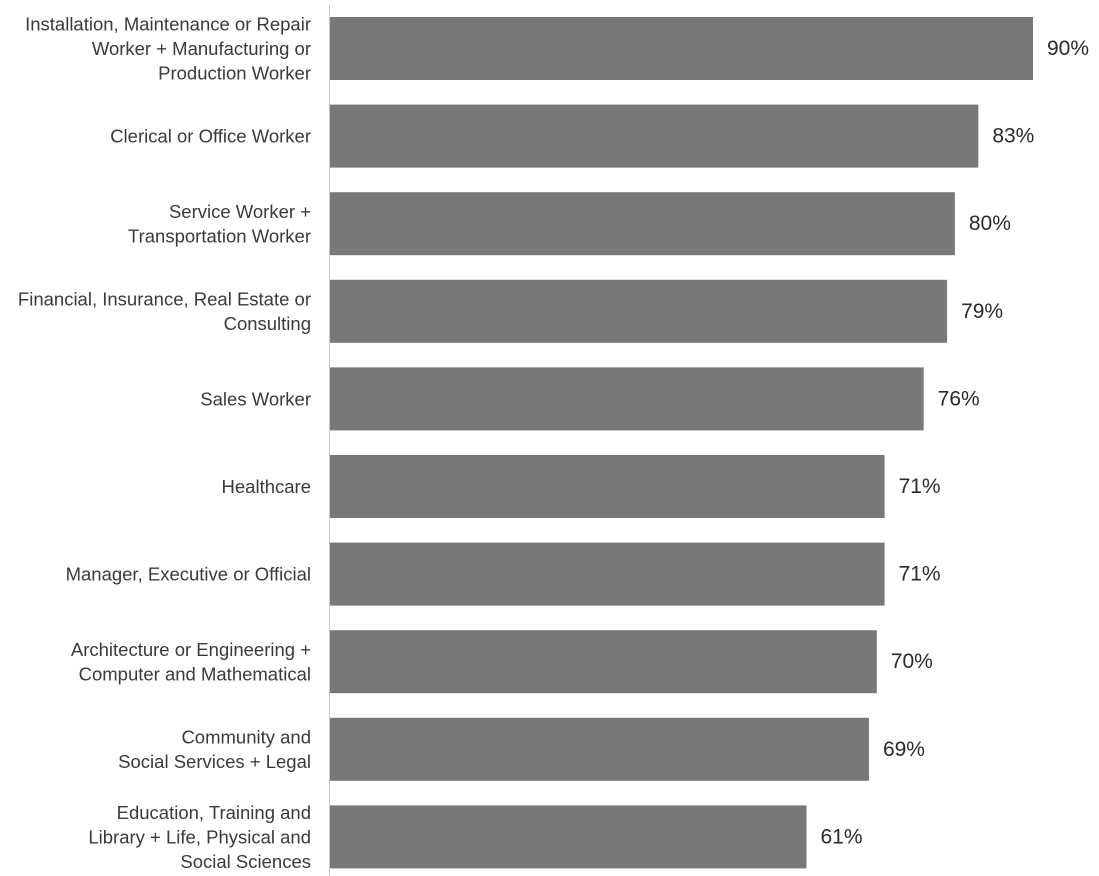 The height and width of the screenshot is (876, 1099). I want to click on category-label-line: Sales Worker, so click(255, 398).